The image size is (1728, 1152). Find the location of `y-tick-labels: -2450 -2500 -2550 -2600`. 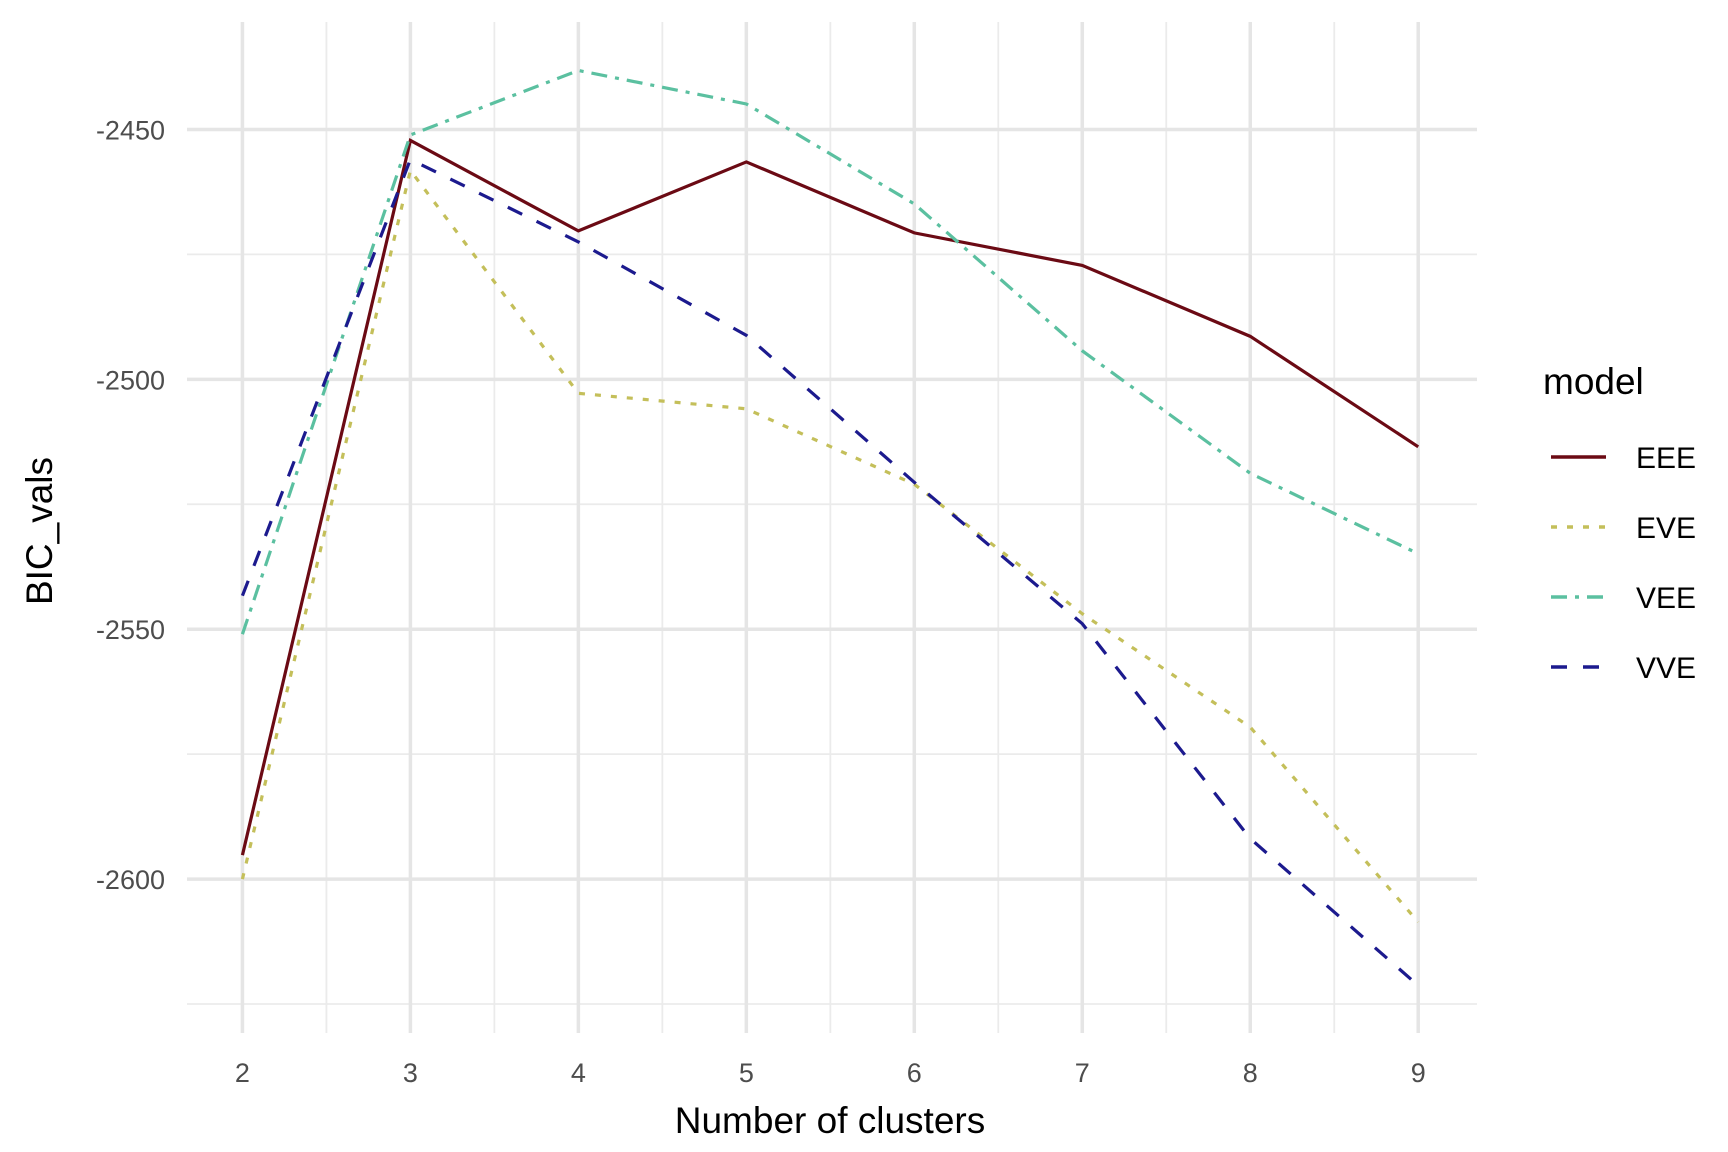

y-tick-labels: -2450 -2500 -2550 -2600 is located at coordinates (130, 505).